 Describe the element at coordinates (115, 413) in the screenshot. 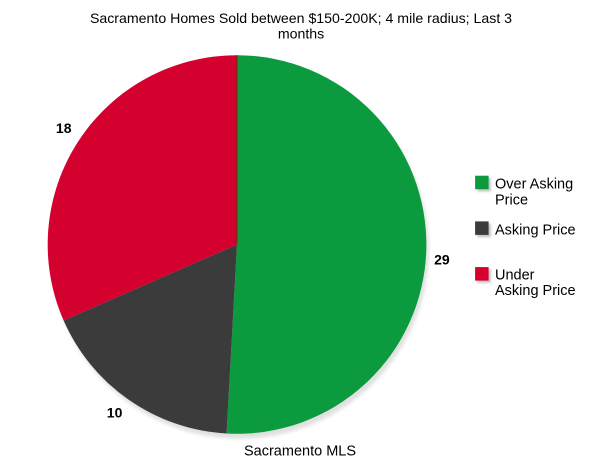

I see `svg-text: 10` at that location.